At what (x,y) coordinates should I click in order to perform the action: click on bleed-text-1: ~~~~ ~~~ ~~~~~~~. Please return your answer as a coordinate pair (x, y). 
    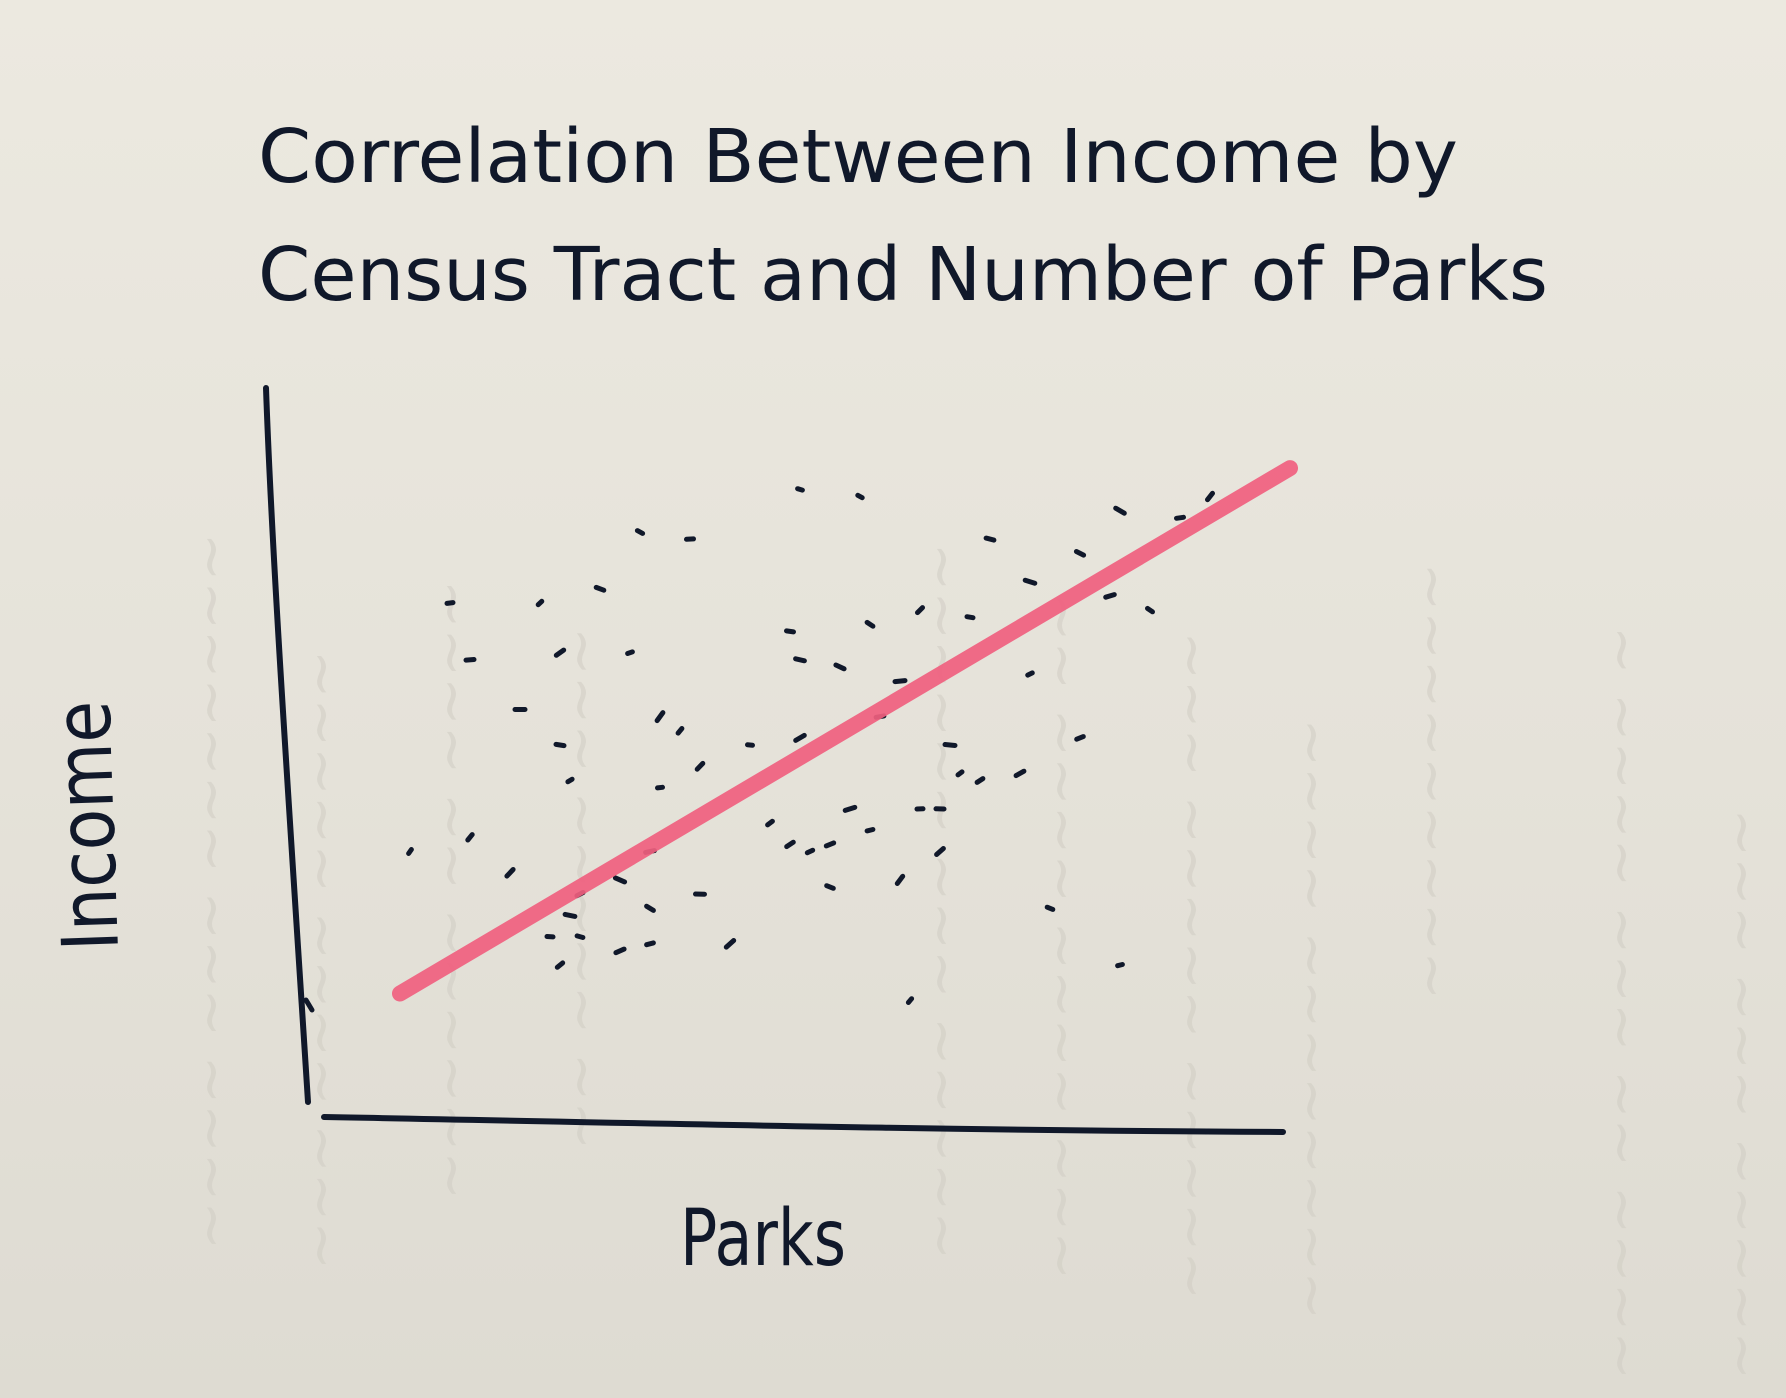
    Looking at the image, I should click on (210, 891).